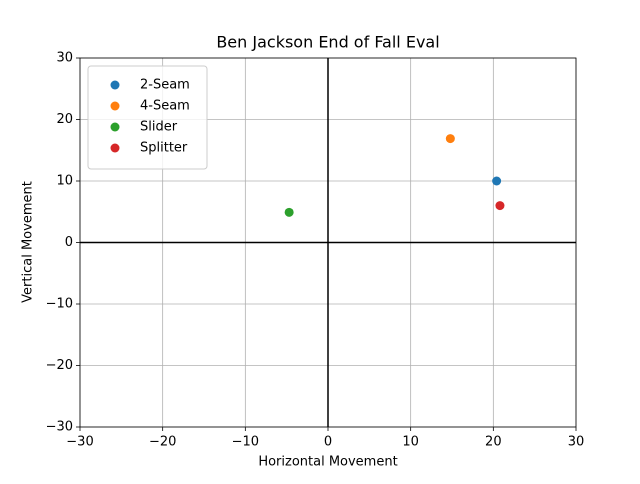 The image size is (640, 484). Describe the element at coordinates (164, 148) in the screenshot. I see `legend-label: Splitter` at that location.